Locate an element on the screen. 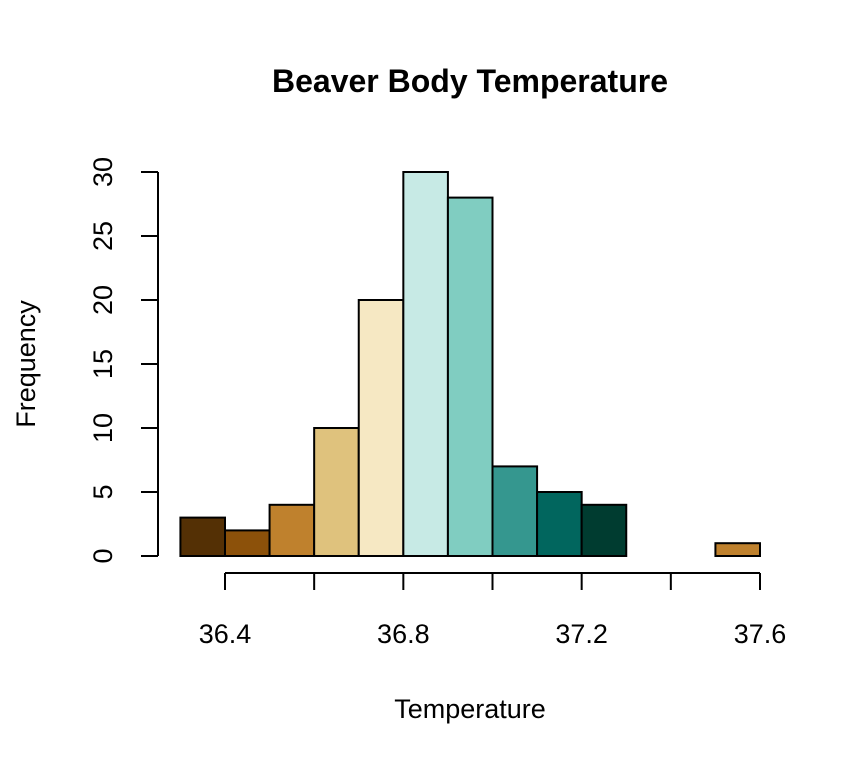 The width and height of the screenshot is (864, 768). x-tick-label: 36.8 is located at coordinates (403, 634).